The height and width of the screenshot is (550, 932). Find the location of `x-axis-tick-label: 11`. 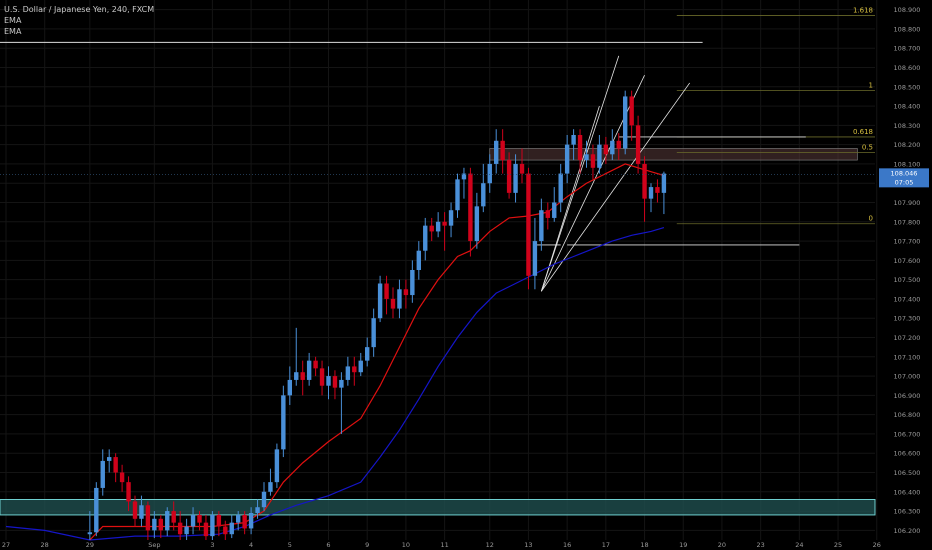

x-axis-tick-label: 11 is located at coordinates (444, 545).